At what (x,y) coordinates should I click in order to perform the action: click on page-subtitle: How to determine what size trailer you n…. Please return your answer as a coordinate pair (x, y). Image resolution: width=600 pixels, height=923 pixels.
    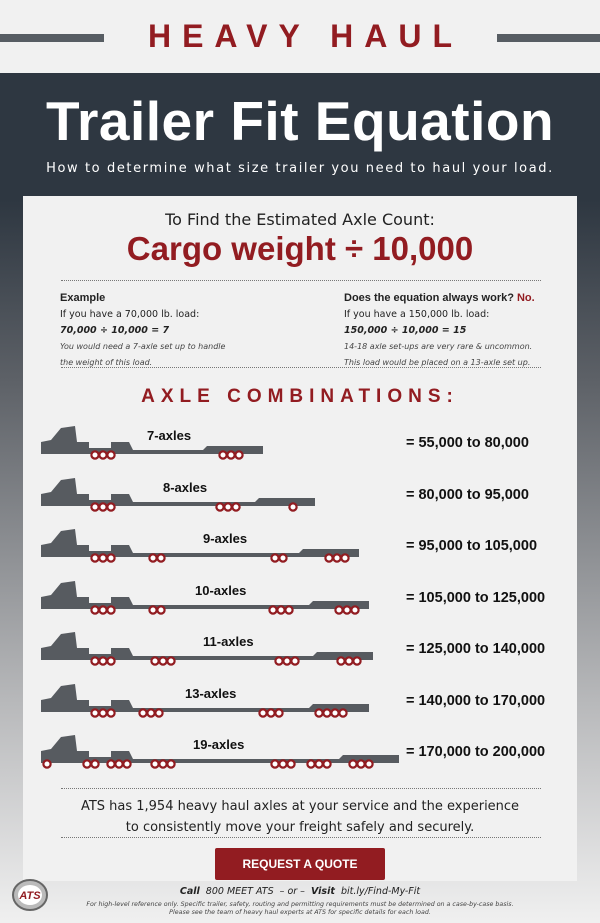
    Looking at the image, I should click on (300, 168).